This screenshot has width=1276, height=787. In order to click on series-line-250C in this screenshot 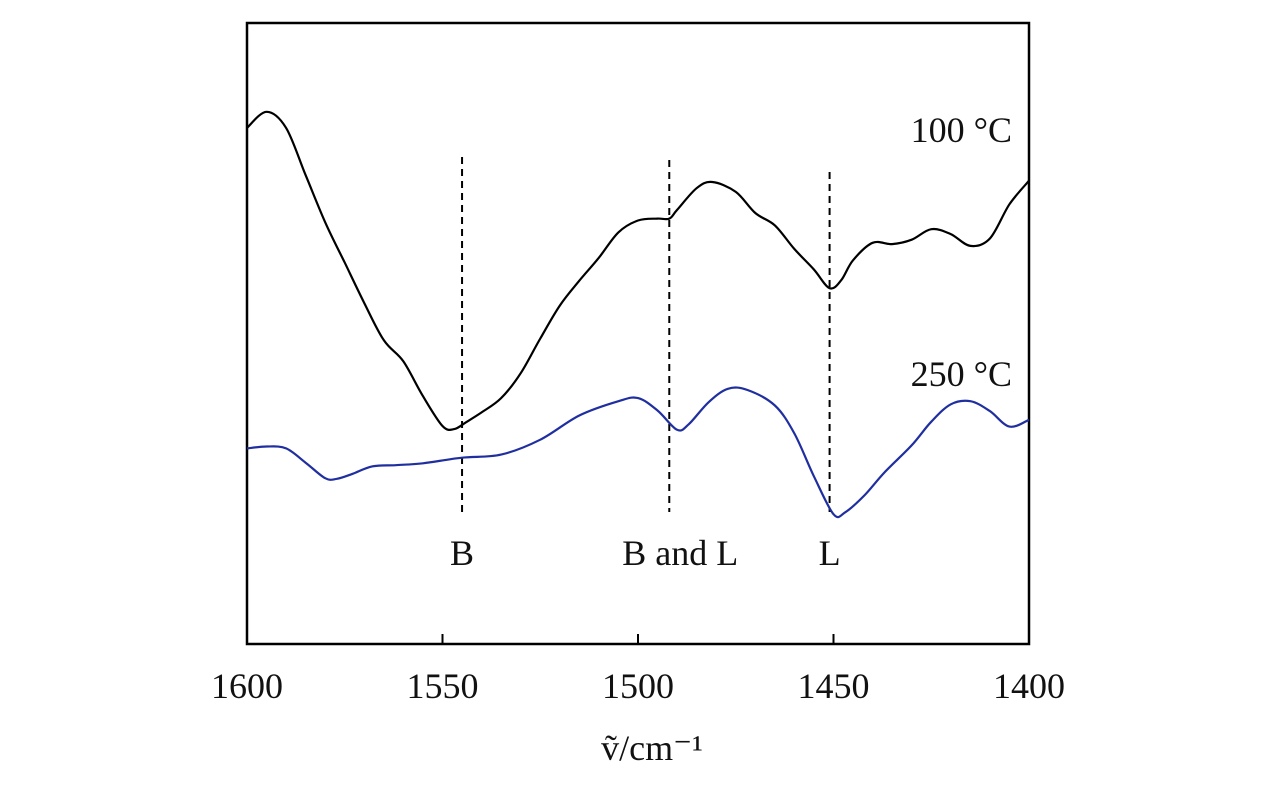, I will do `click(638, 452)`.